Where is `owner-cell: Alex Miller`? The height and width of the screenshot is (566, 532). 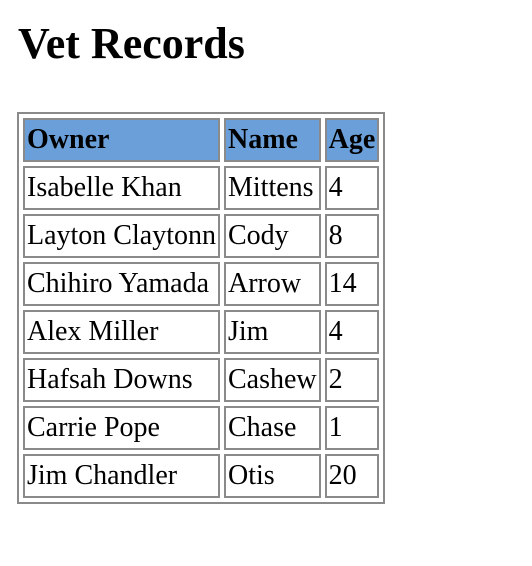
owner-cell: Alex Miller is located at coordinates (121, 332).